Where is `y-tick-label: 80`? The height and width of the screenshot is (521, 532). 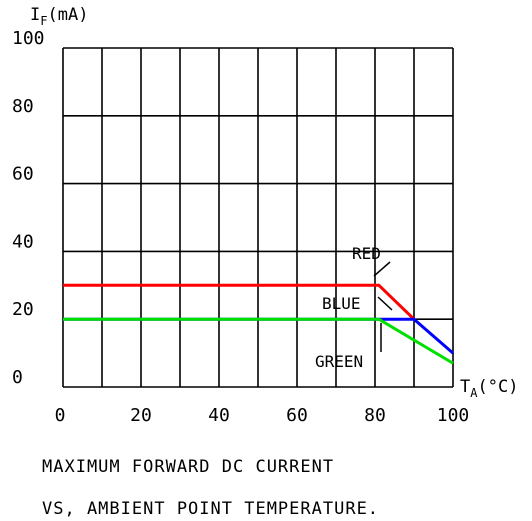
y-tick-label: 80 is located at coordinates (23, 106).